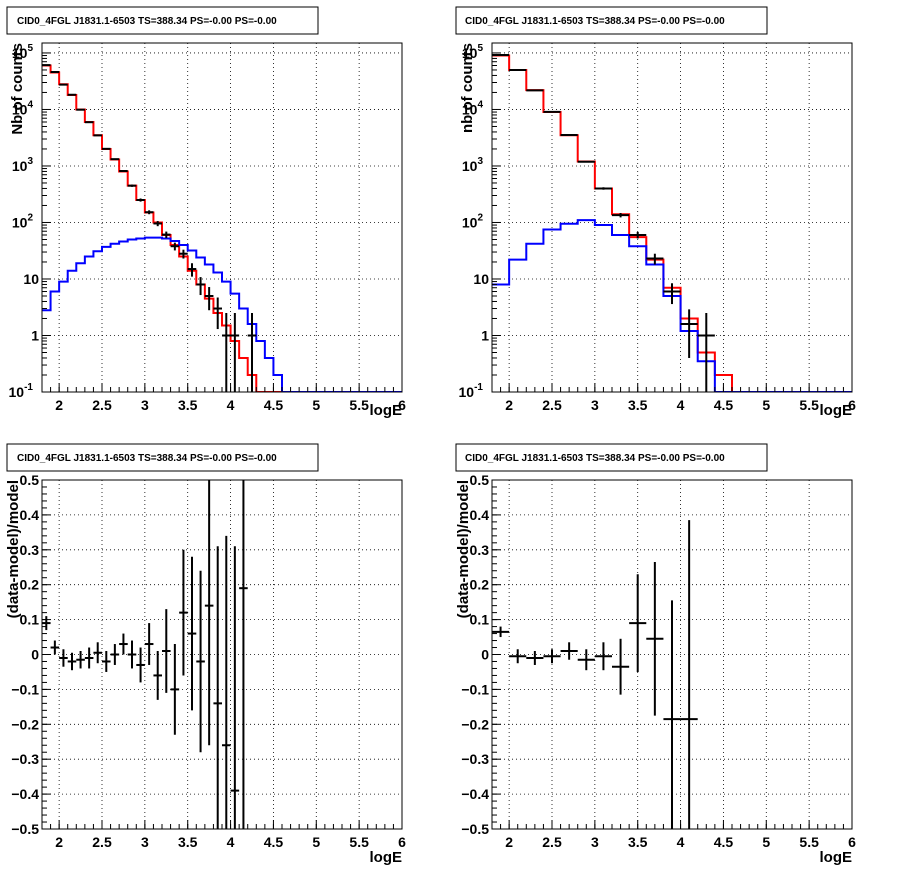 The image size is (898, 875). I want to click on y-tick-label: 0.5, so click(480, 480).